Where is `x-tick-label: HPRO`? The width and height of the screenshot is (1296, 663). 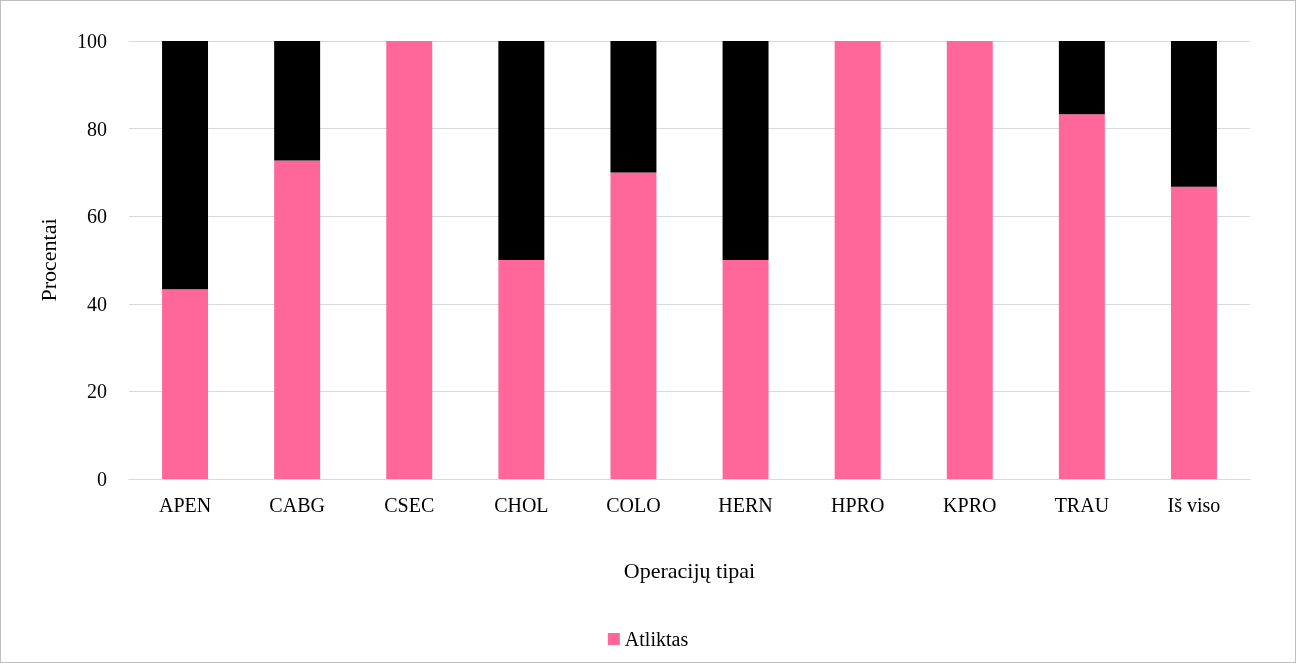
x-tick-label: HPRO is located at coordinates (857, 505).